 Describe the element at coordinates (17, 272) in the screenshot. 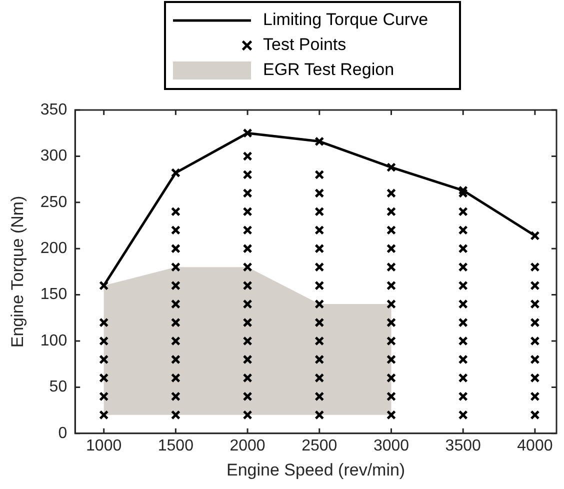

I see `y-axis-title: Engine Torque (Nm)` at that location.